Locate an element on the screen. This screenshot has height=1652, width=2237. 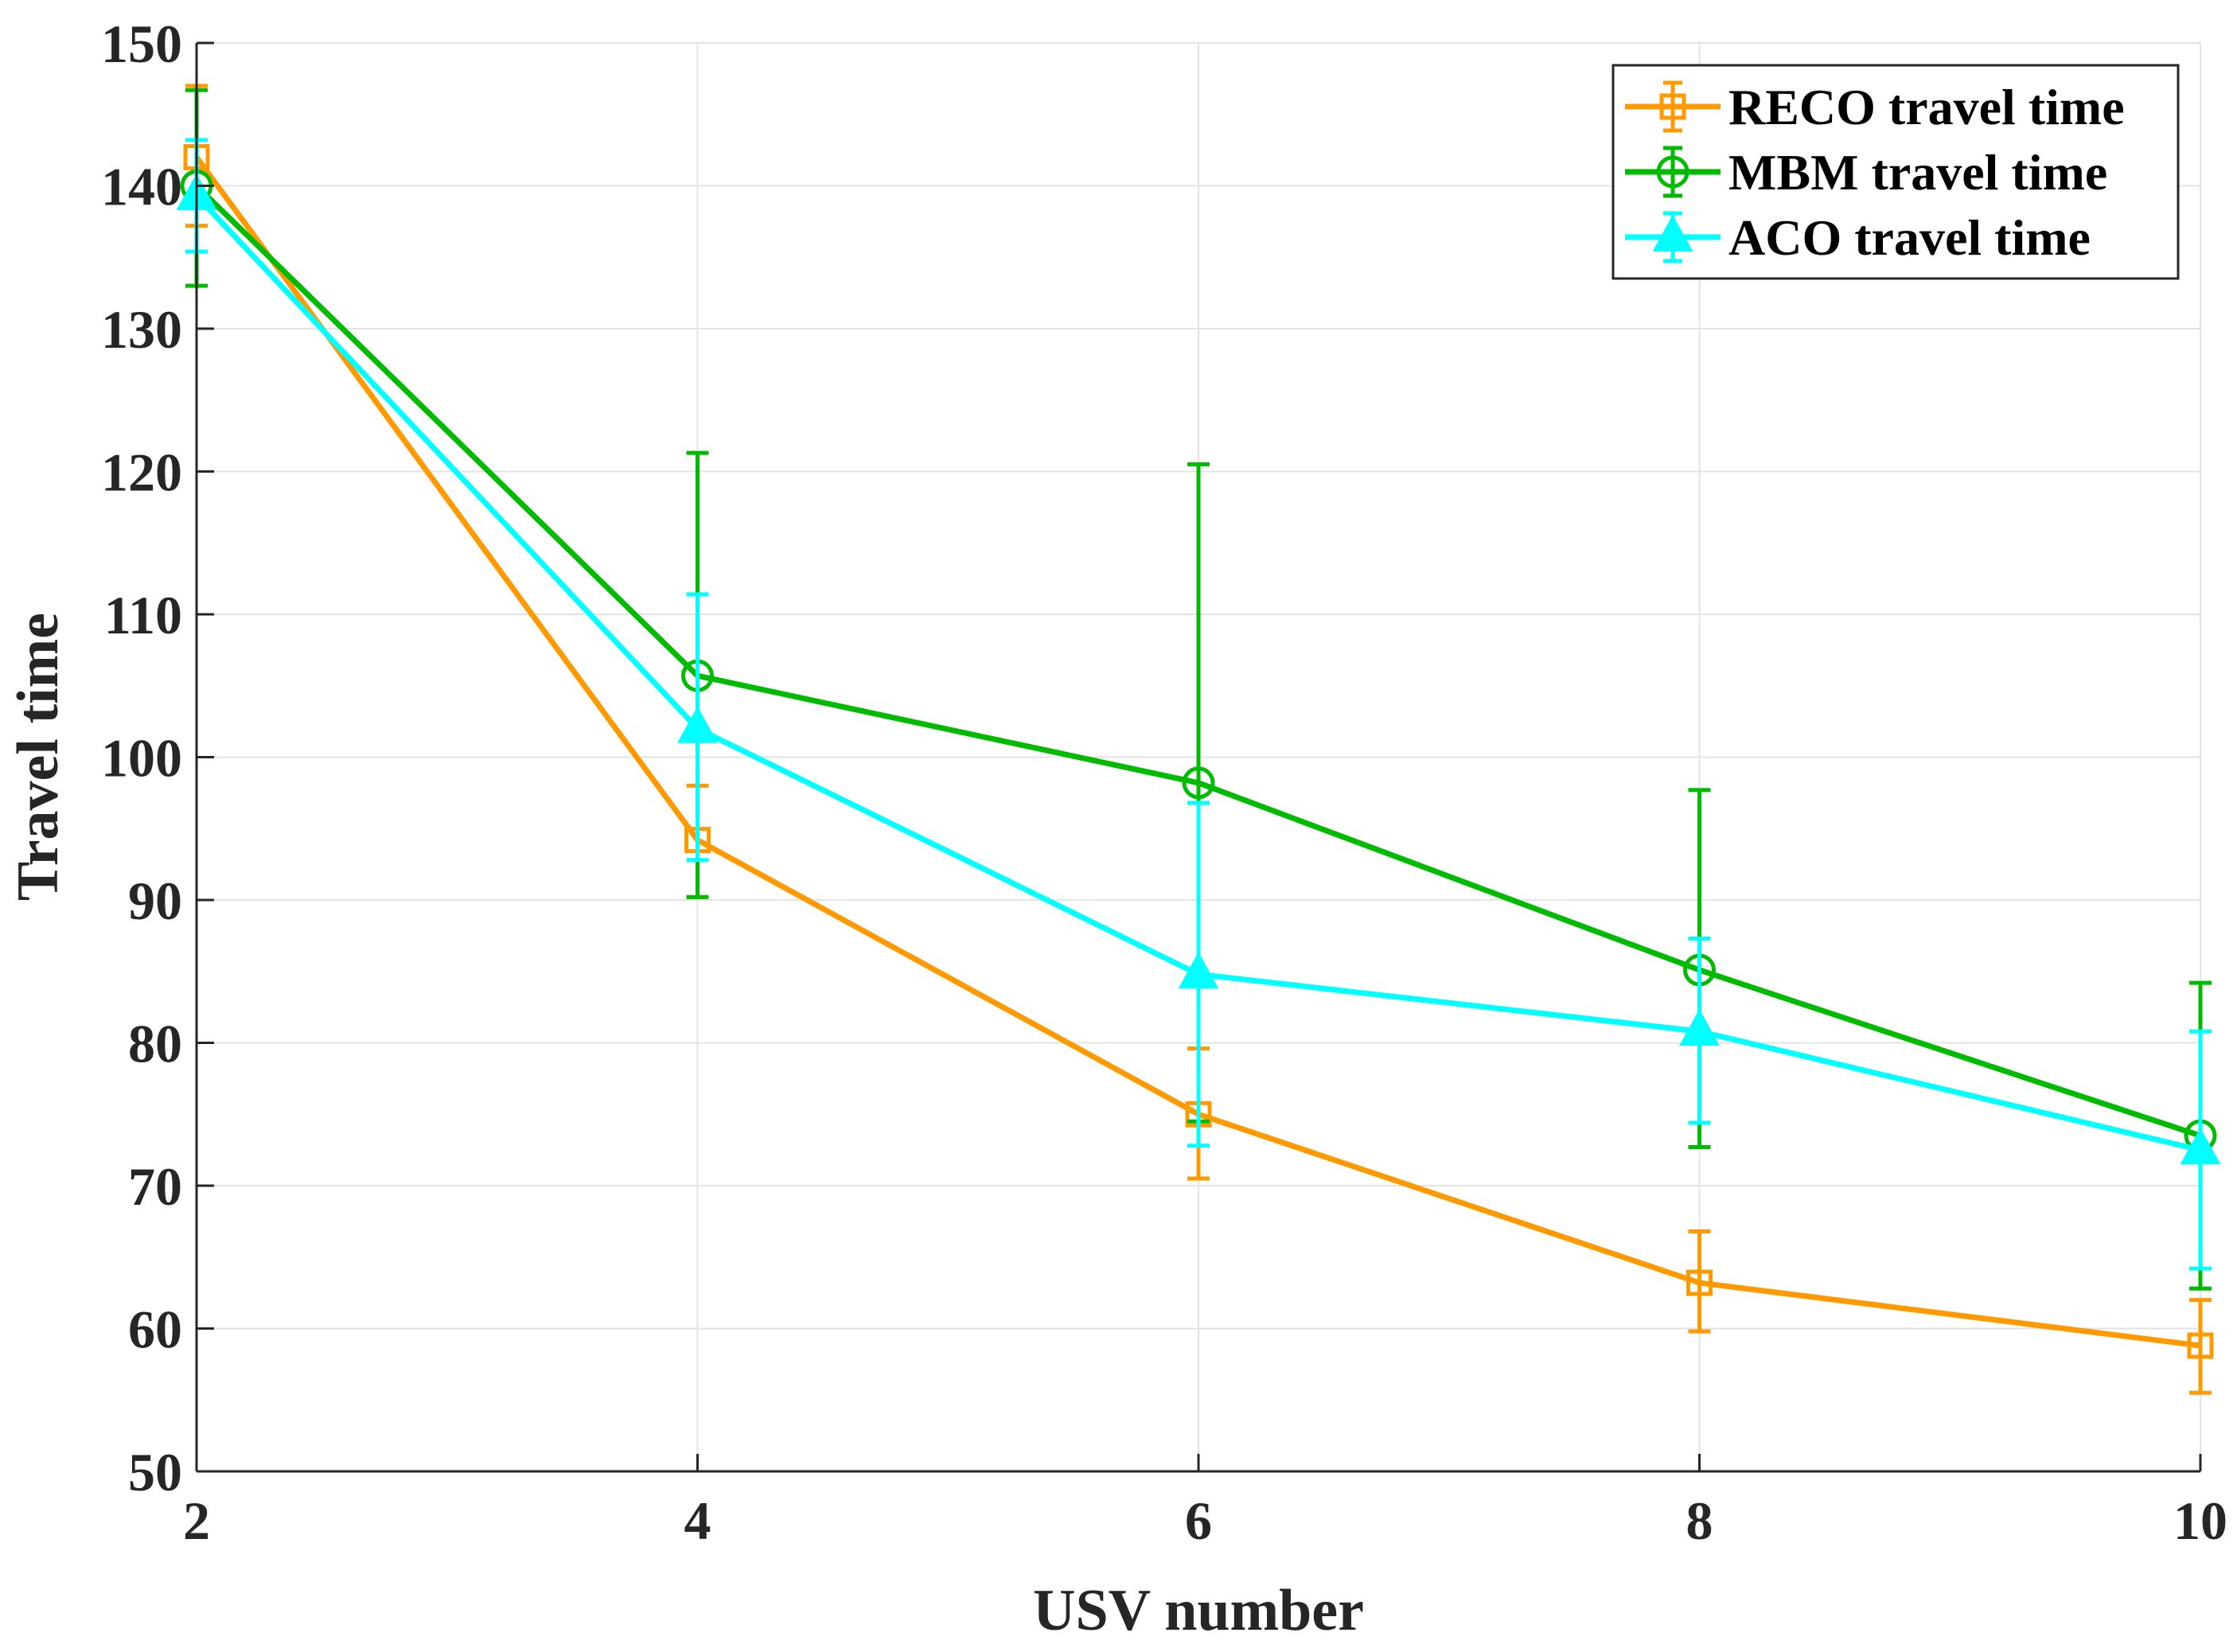
y-tick-label: 50 is located at coordinates (155, 1472).